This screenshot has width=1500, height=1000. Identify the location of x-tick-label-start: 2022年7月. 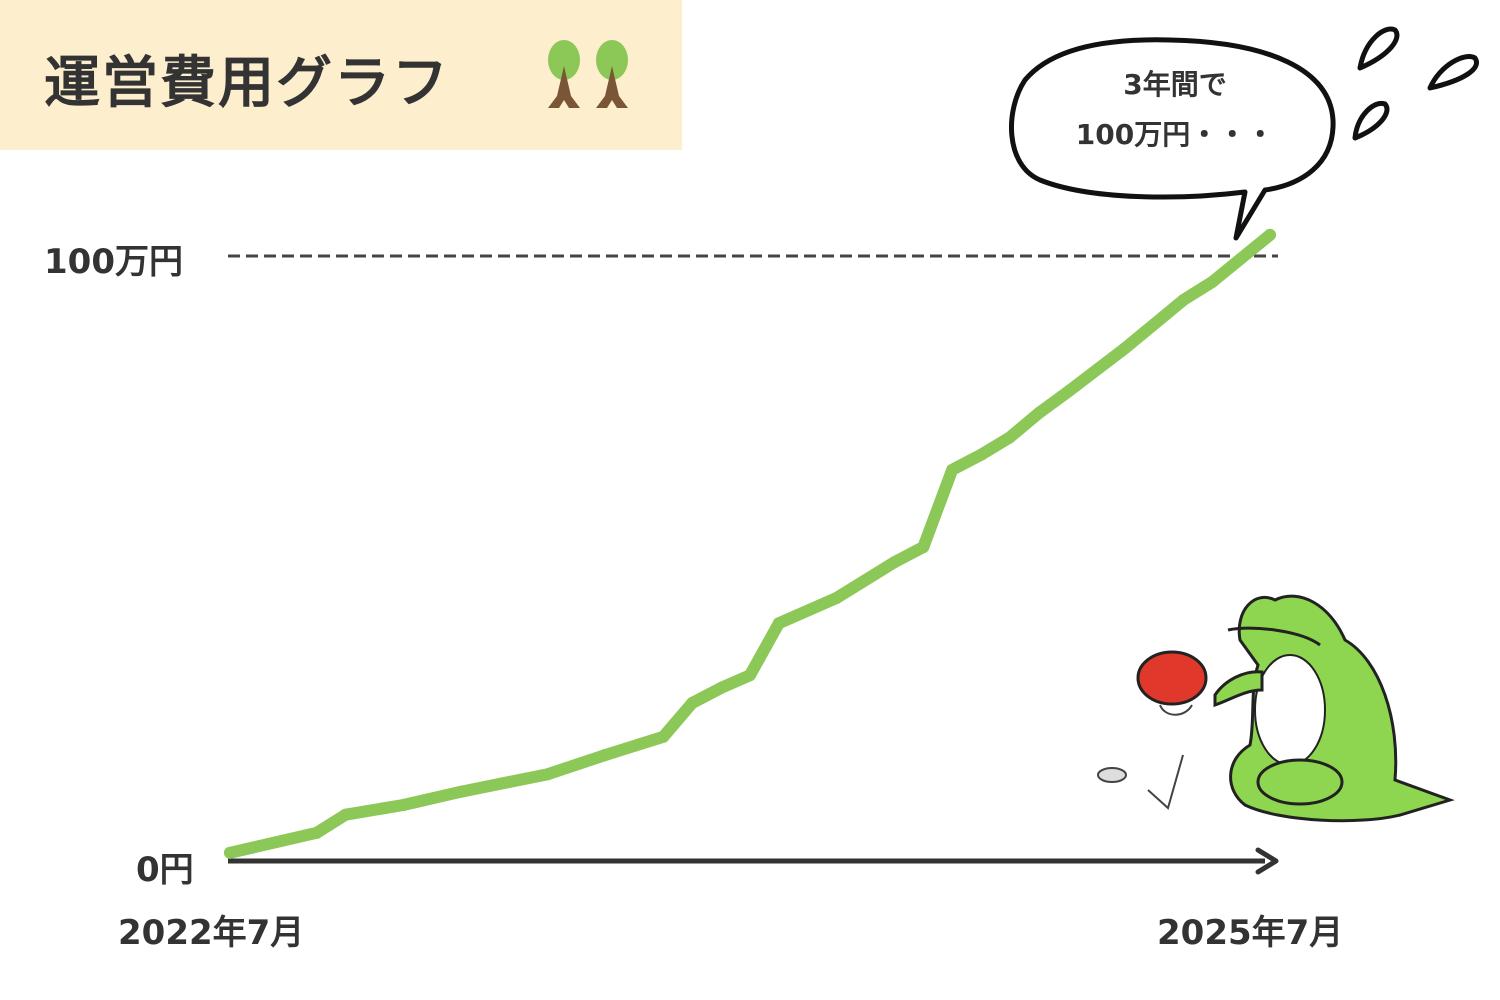
(211, 933).